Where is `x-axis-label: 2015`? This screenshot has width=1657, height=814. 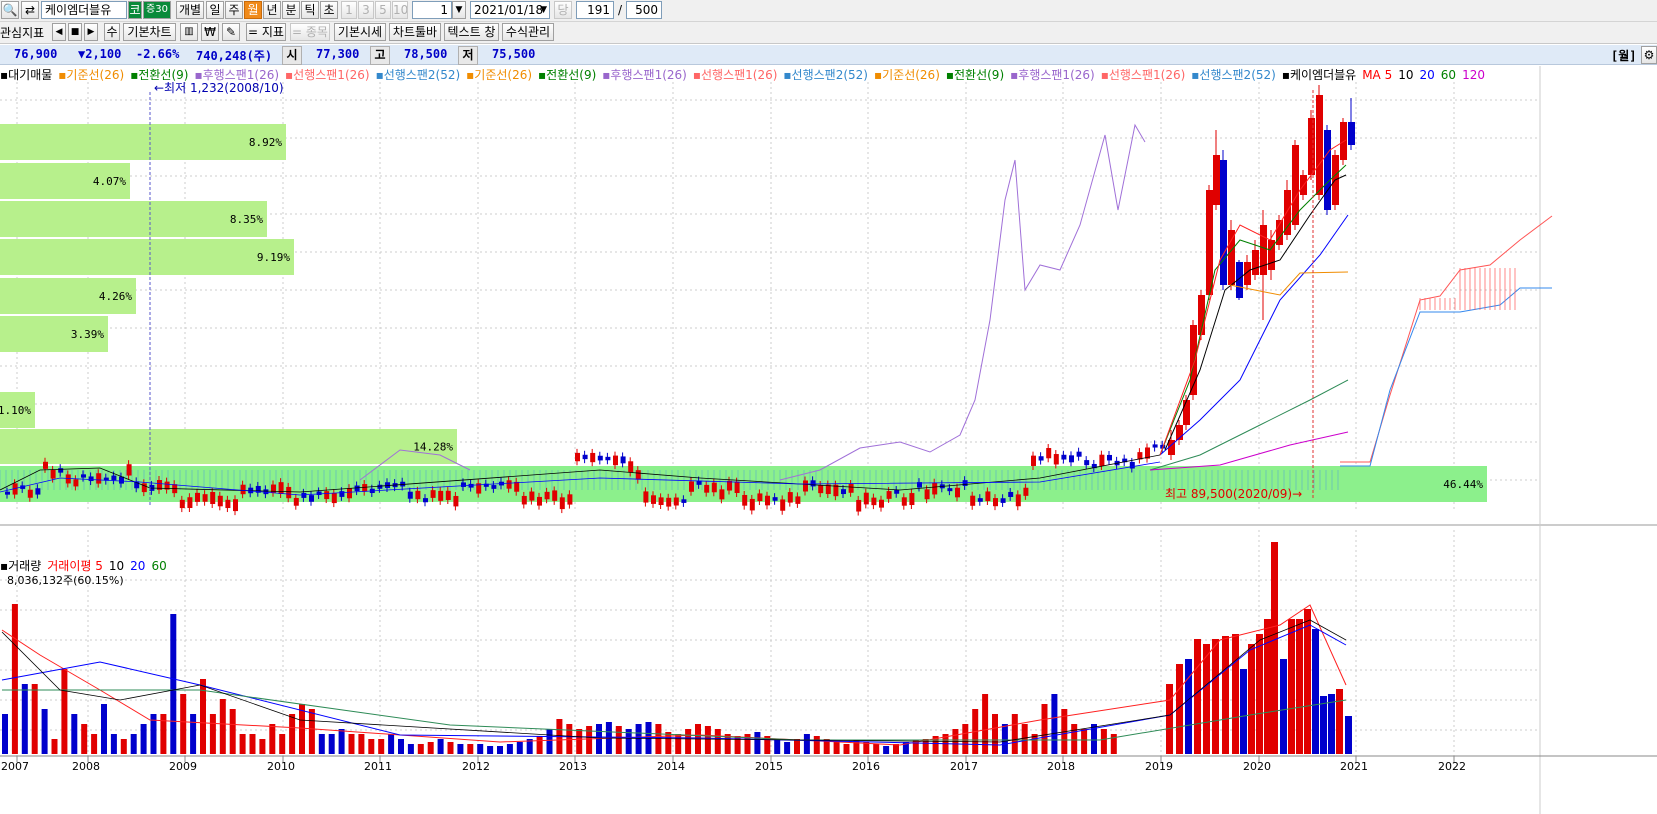
x-axis-label: 2015 is located at coordinates (769, 766).